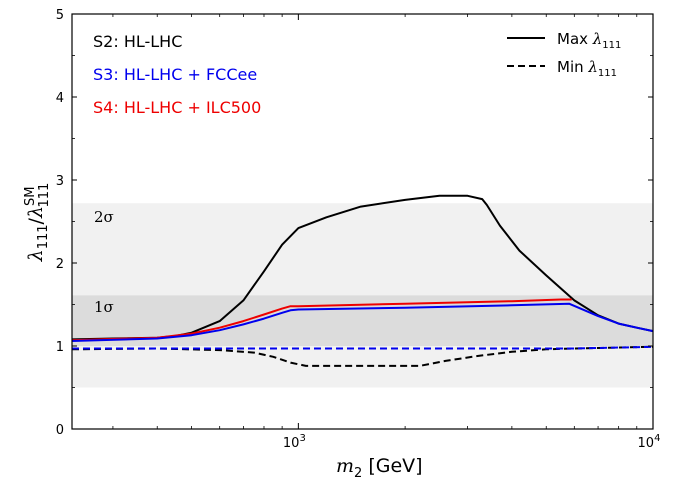  I want to click on y-tick-label: 2, so click(60, 264).